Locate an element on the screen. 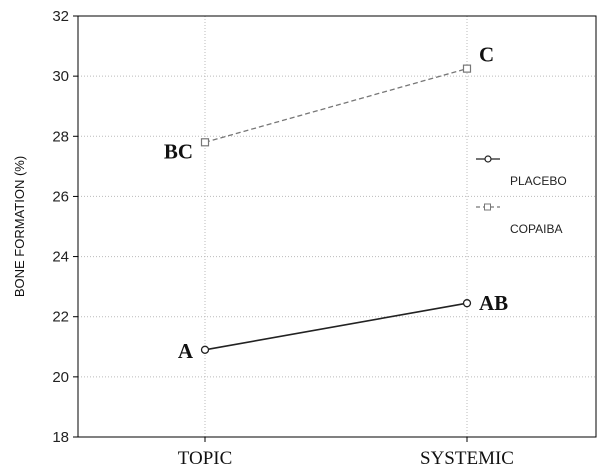  x-axis: TOPIC SYSTEMIC is located at coordinates (346, 453).